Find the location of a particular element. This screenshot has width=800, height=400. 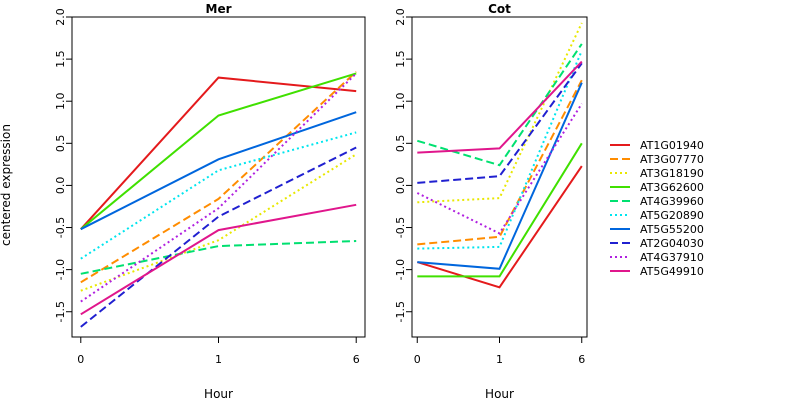

y-tick-label-mer: 1.5 is located at coordinates (60, 59).